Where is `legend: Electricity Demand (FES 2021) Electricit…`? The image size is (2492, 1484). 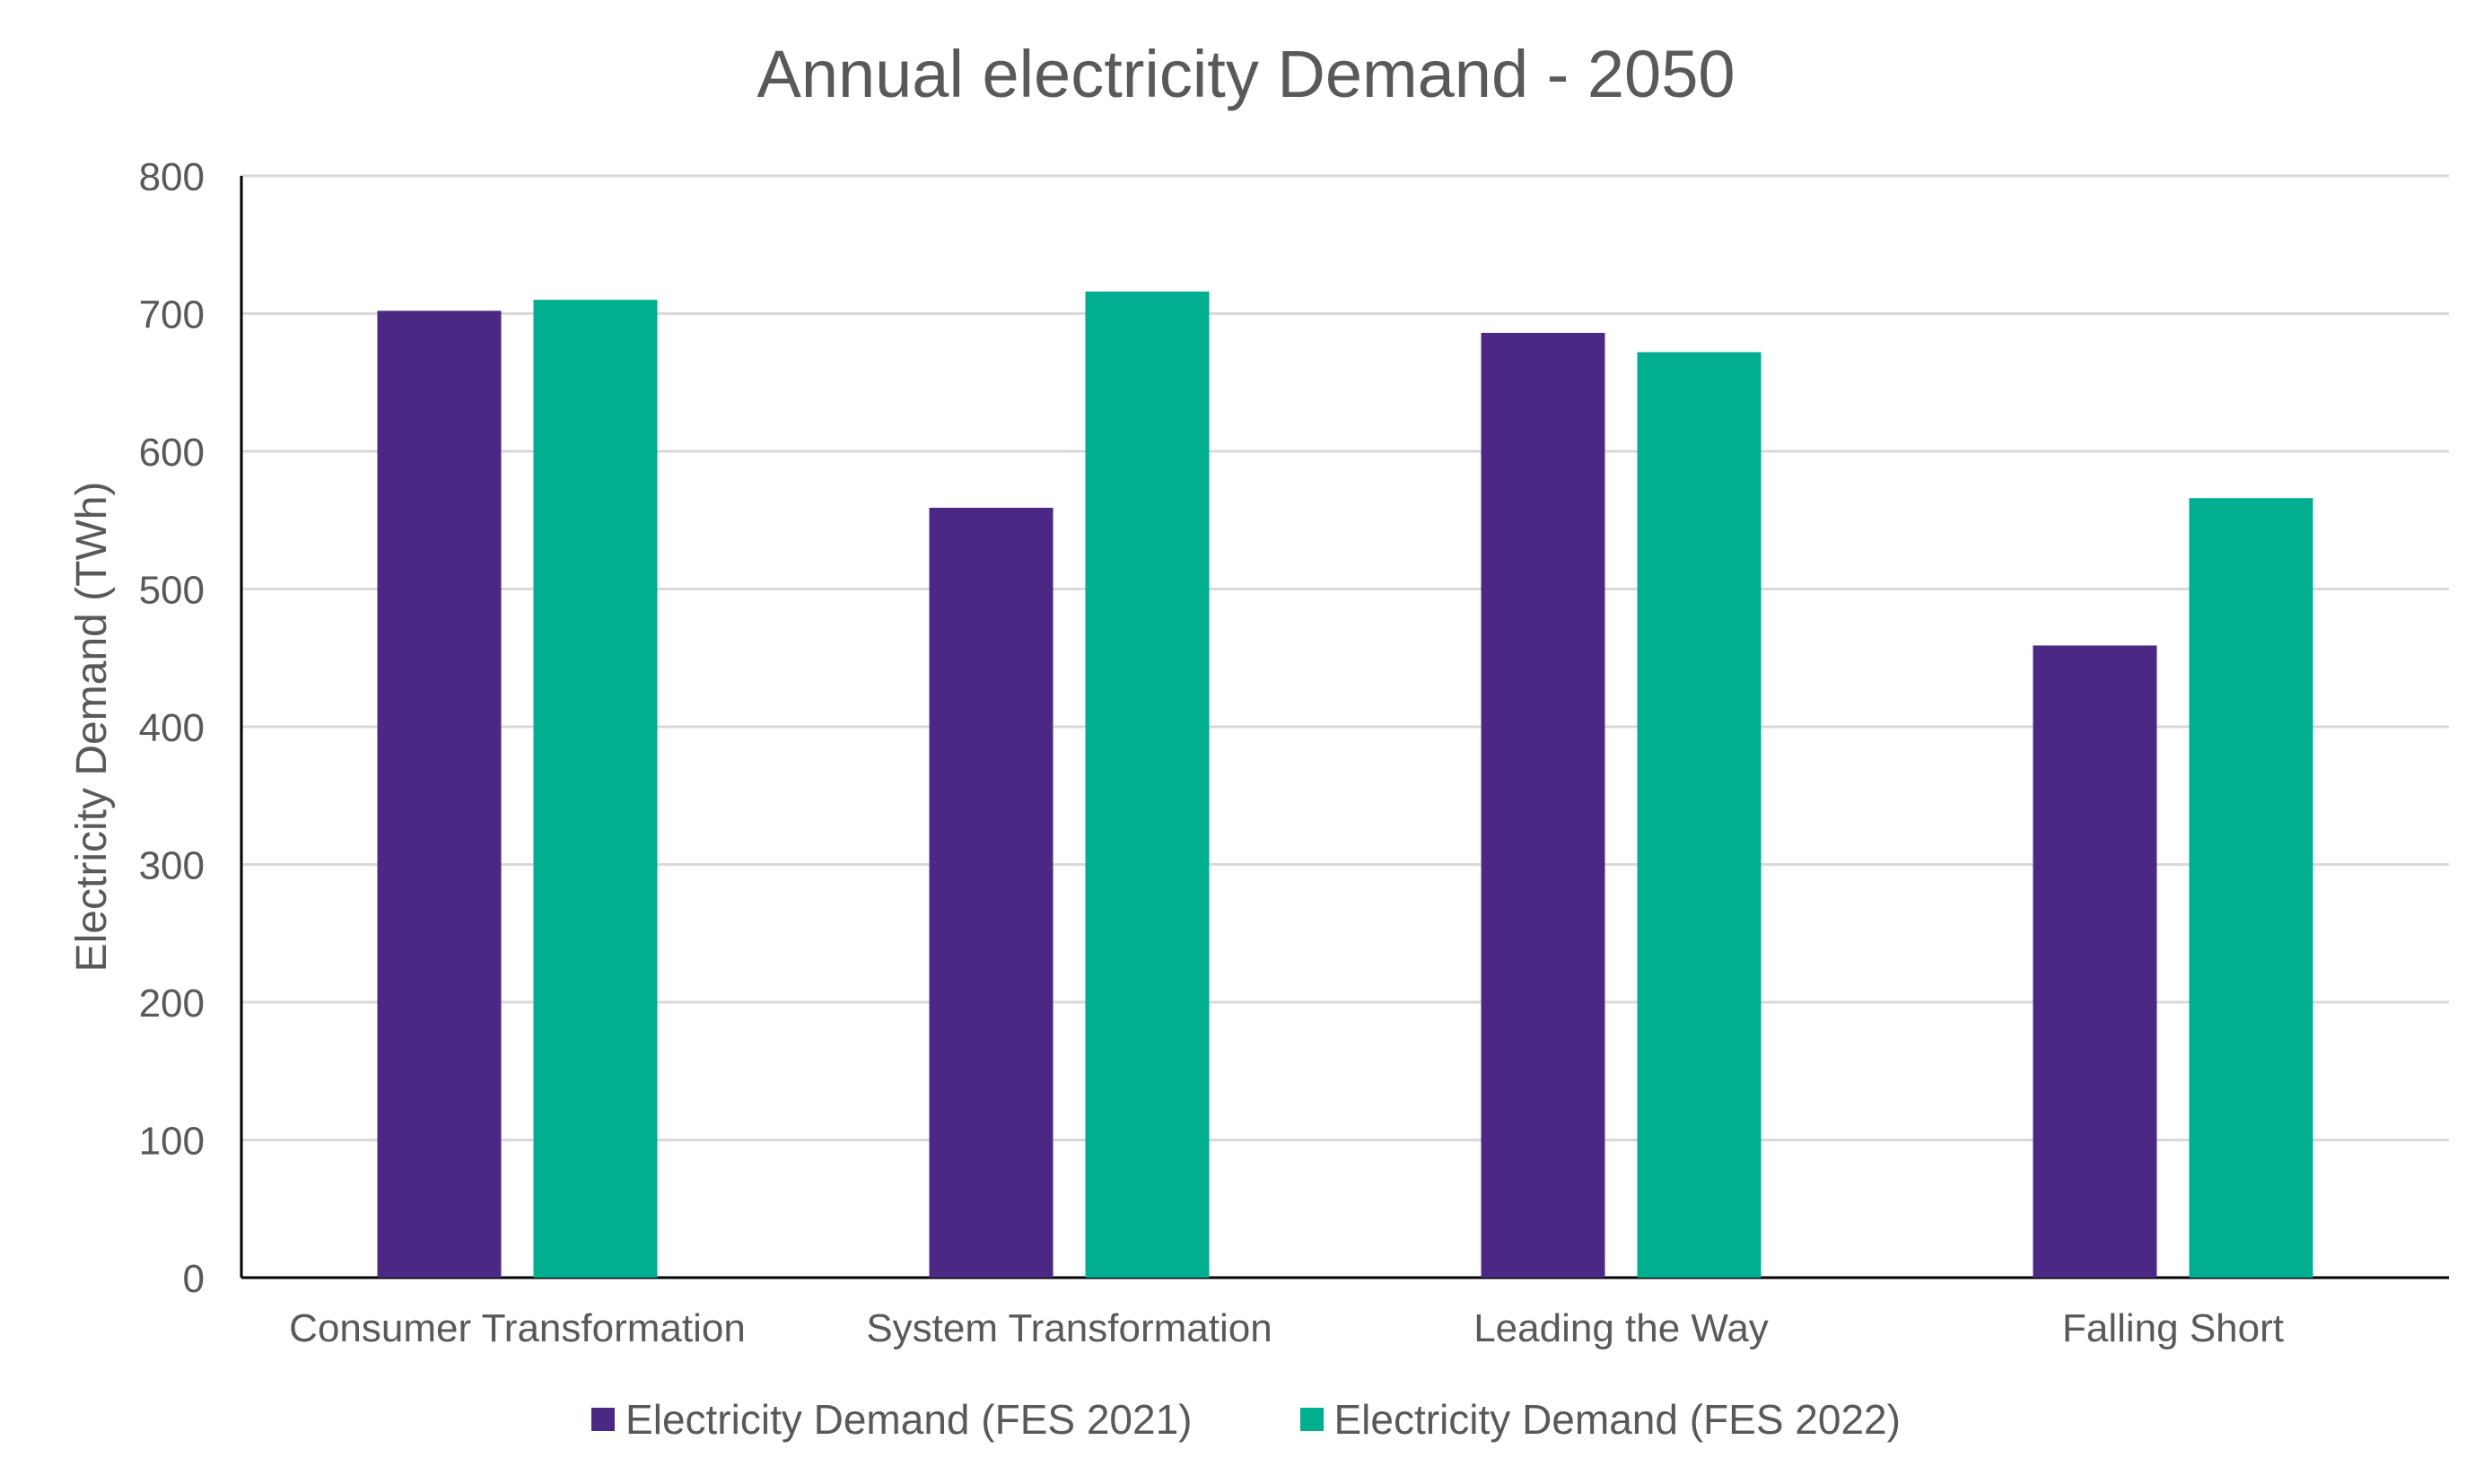 legend: Electricity Demand (FES 2021) Electricit… is located at coordinates (1246, 1420).